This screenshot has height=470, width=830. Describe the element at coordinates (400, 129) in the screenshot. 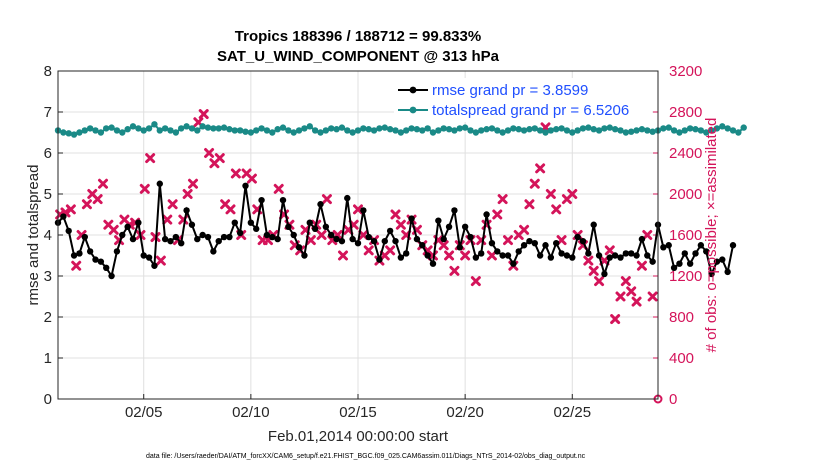

I see `totalspread-series` at that location.